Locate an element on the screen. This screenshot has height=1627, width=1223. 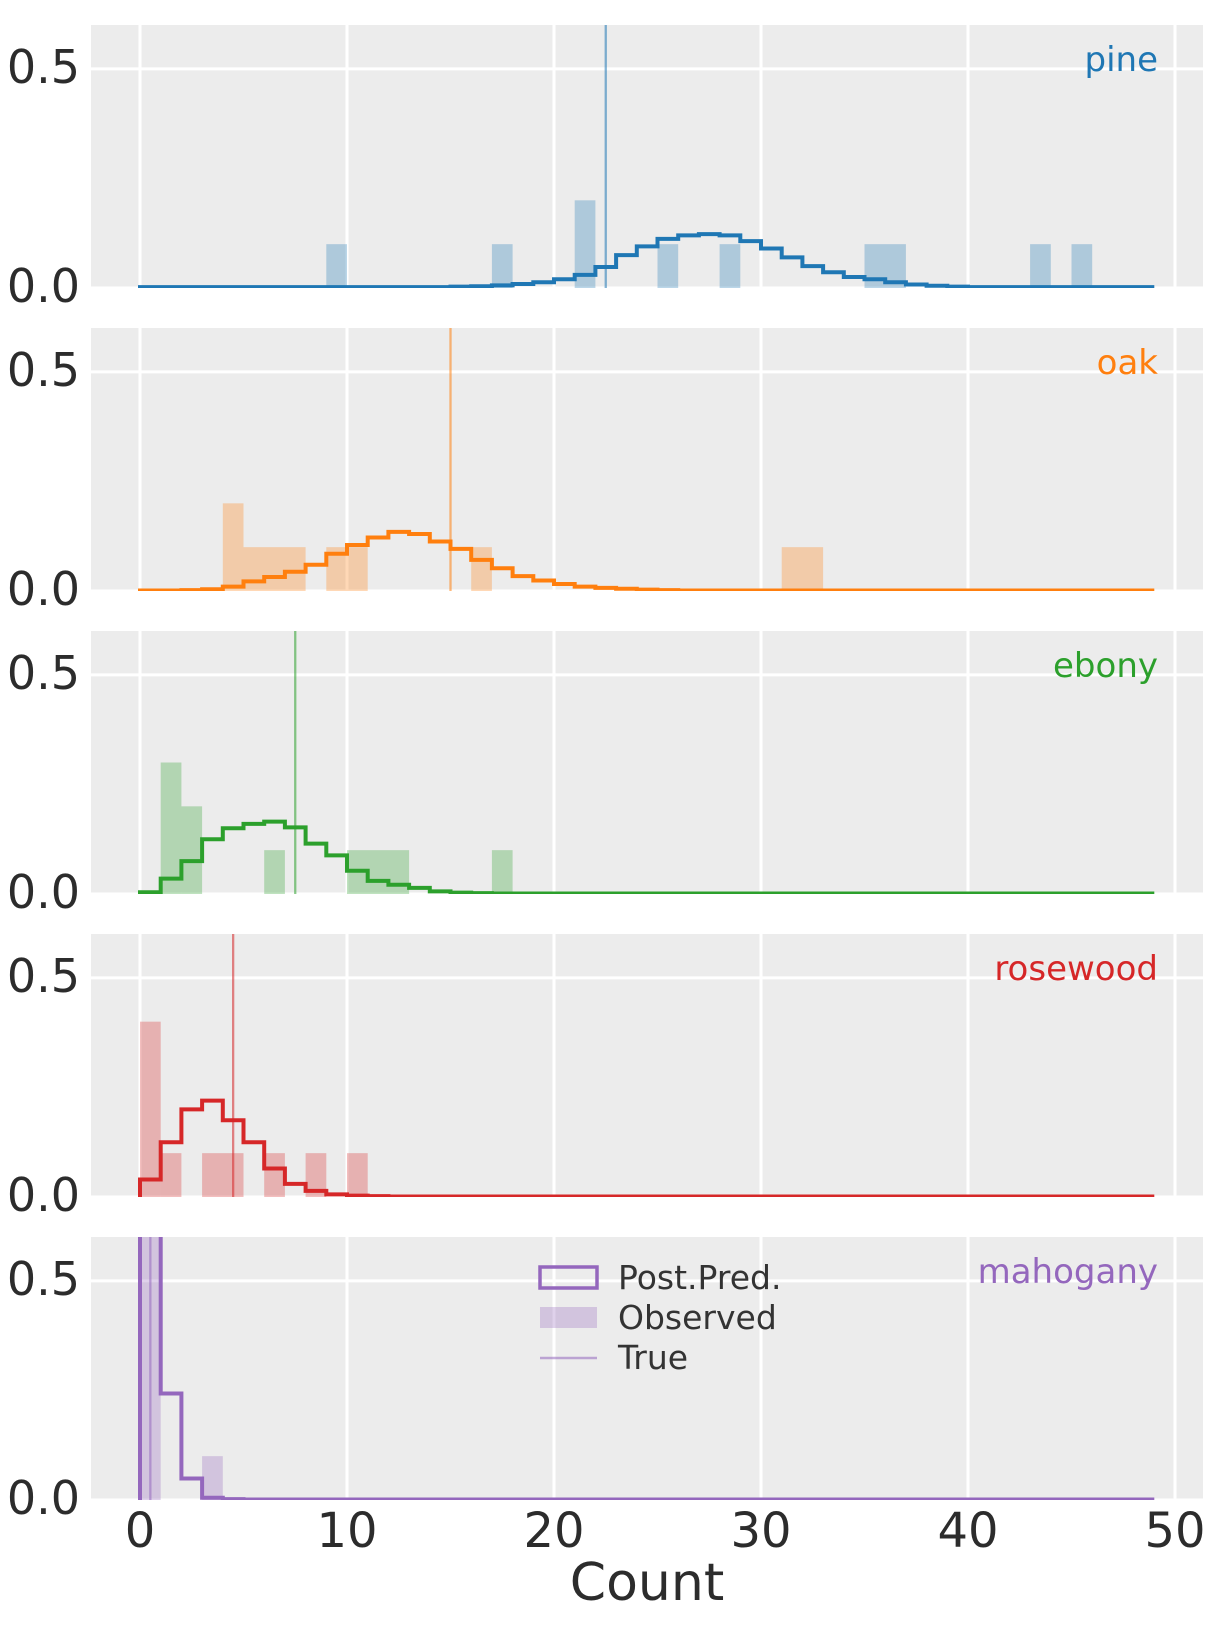
panel-label-pine: pine is located at coordinates (1122, 60).